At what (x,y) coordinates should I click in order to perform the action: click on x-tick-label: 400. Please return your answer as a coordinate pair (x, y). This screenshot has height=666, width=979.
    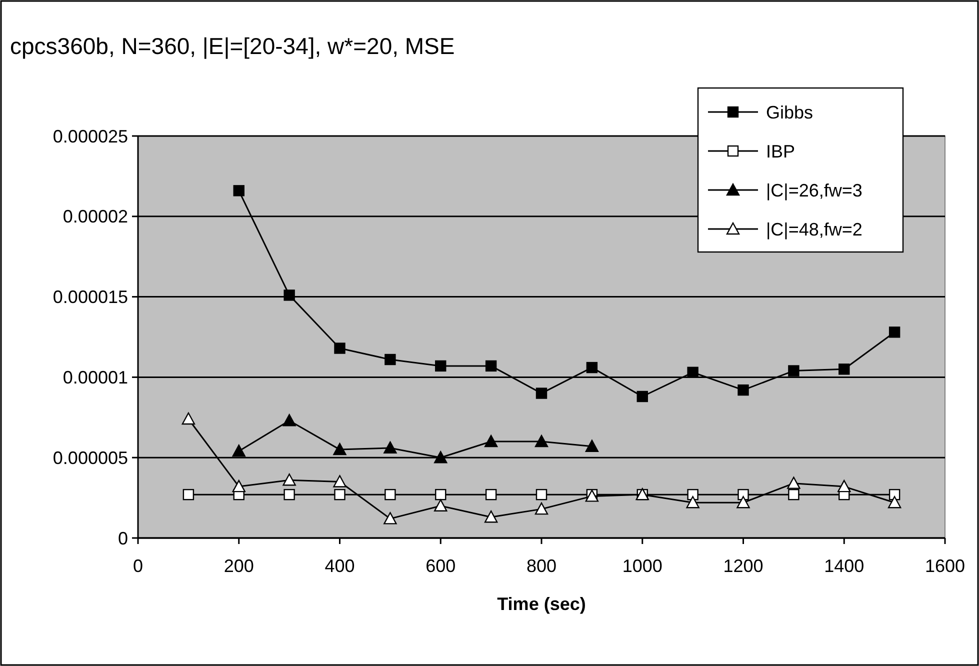
    Looking at the image, I should click on (339, 566).